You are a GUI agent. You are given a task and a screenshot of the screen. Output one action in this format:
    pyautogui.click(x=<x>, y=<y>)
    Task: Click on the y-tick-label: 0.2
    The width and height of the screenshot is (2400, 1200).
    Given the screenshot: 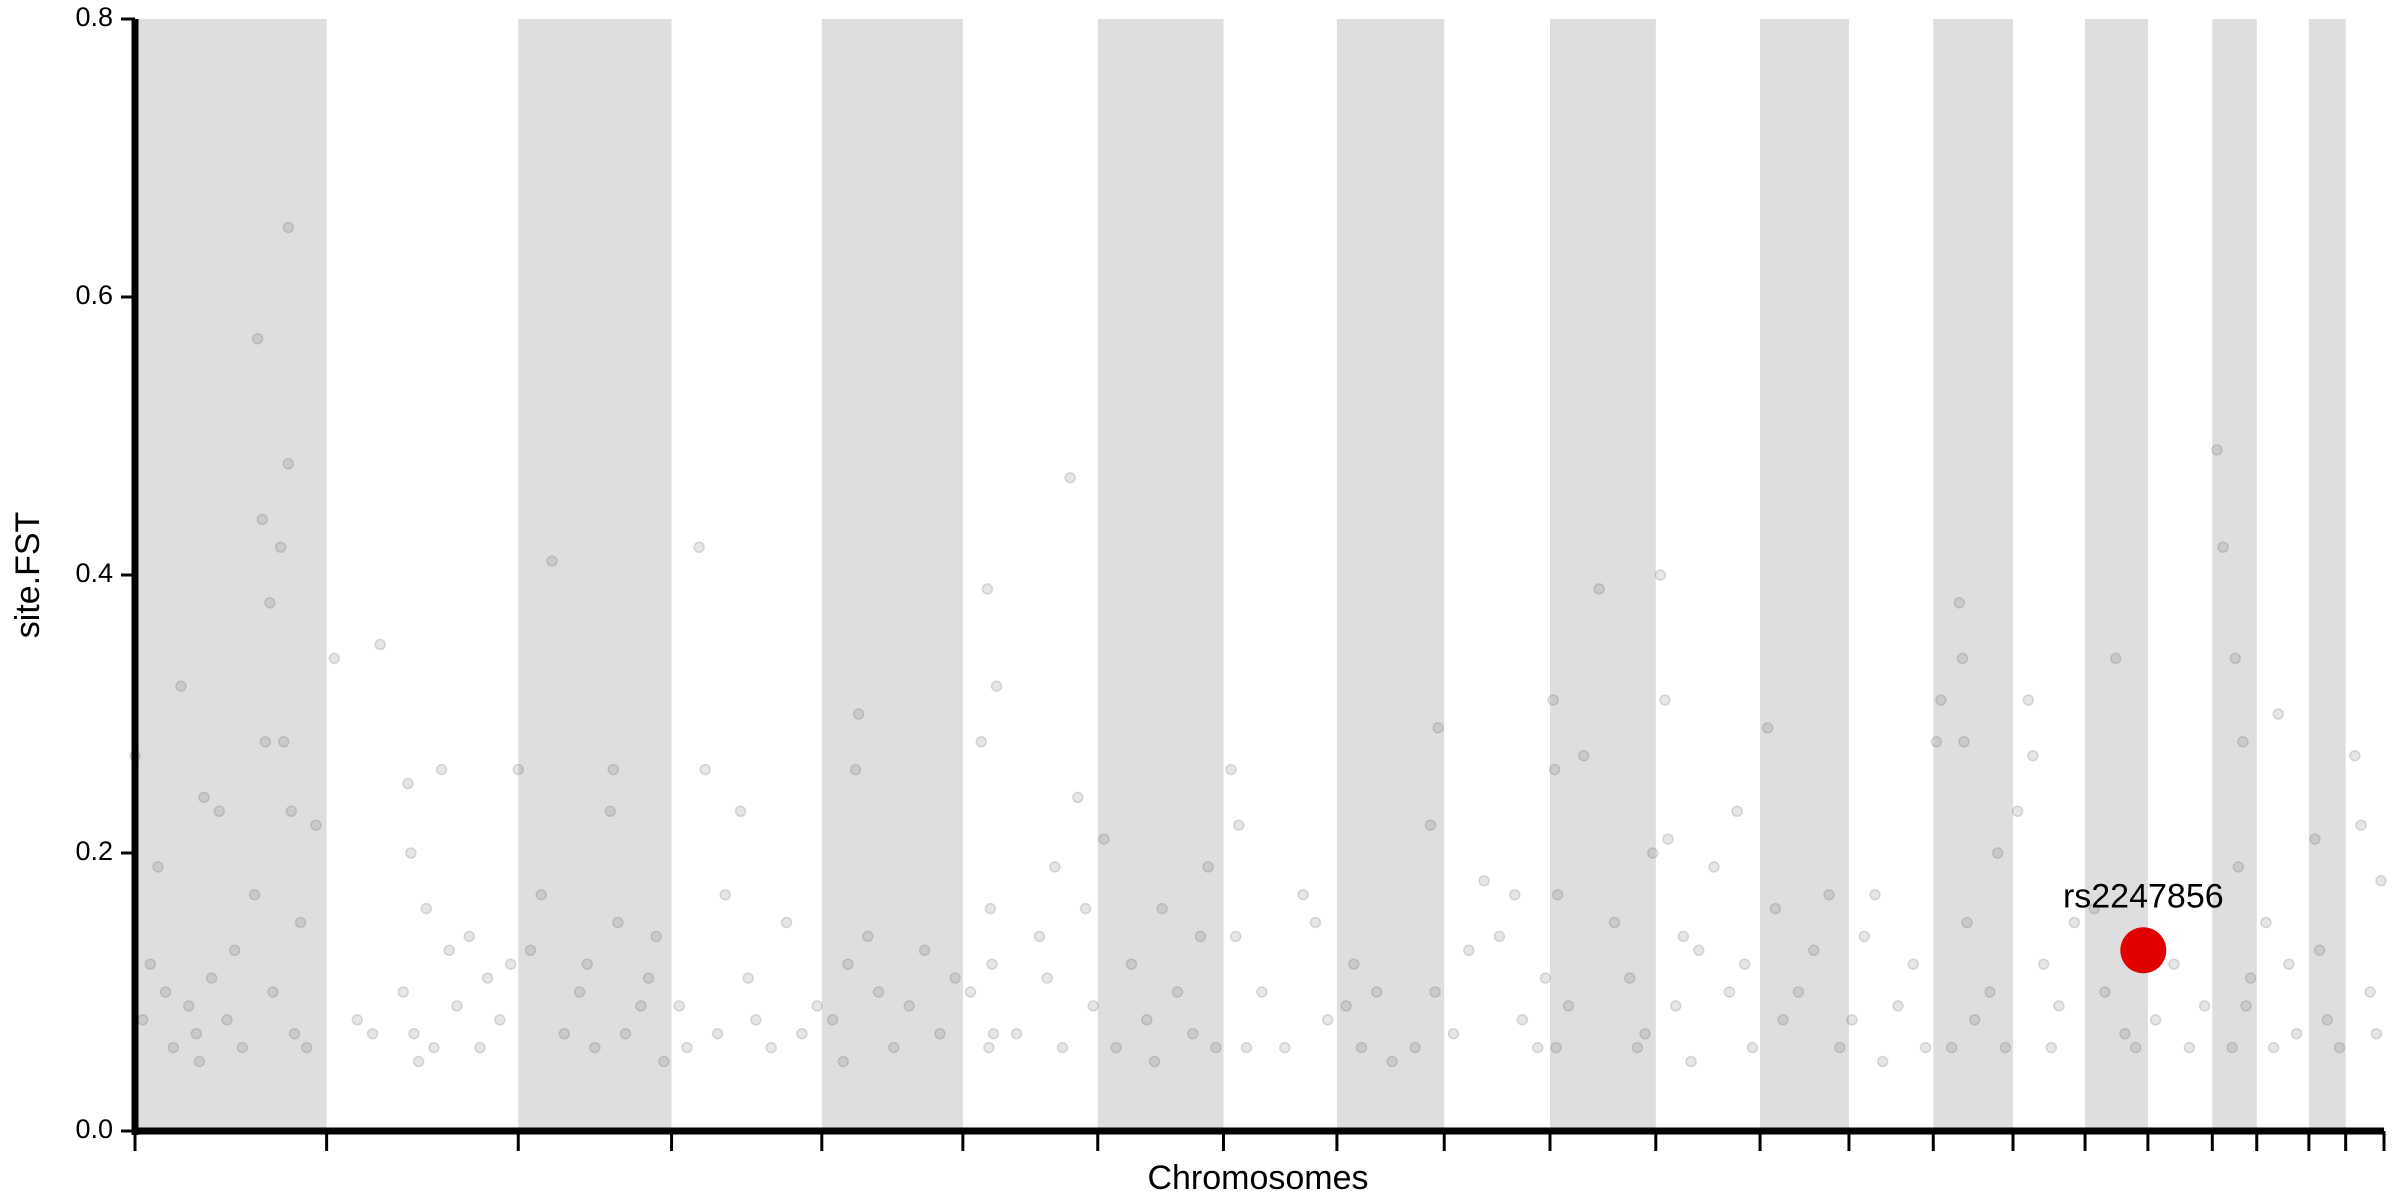 What is the action you would take?
    pyautogui.click(x=94, y=851)
    